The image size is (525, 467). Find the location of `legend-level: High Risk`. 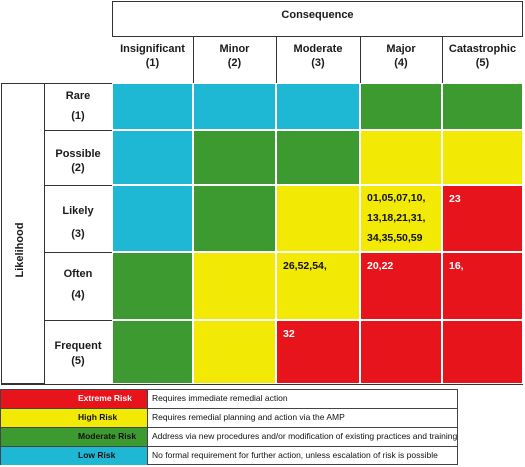

legend-level: High Risk is located at coordinates (98, 417).